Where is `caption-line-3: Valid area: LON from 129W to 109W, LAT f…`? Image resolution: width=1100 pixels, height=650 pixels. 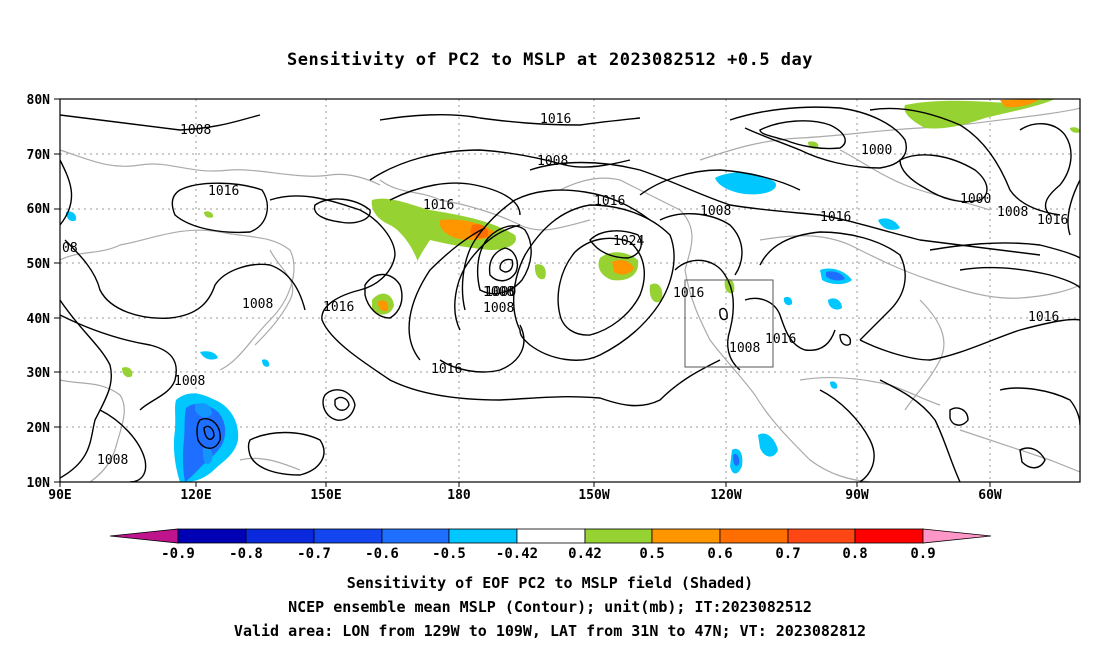 caption-line-3: Valid area: LON from 129W to 109W, LAT f… is located at coordinates (550, 631).